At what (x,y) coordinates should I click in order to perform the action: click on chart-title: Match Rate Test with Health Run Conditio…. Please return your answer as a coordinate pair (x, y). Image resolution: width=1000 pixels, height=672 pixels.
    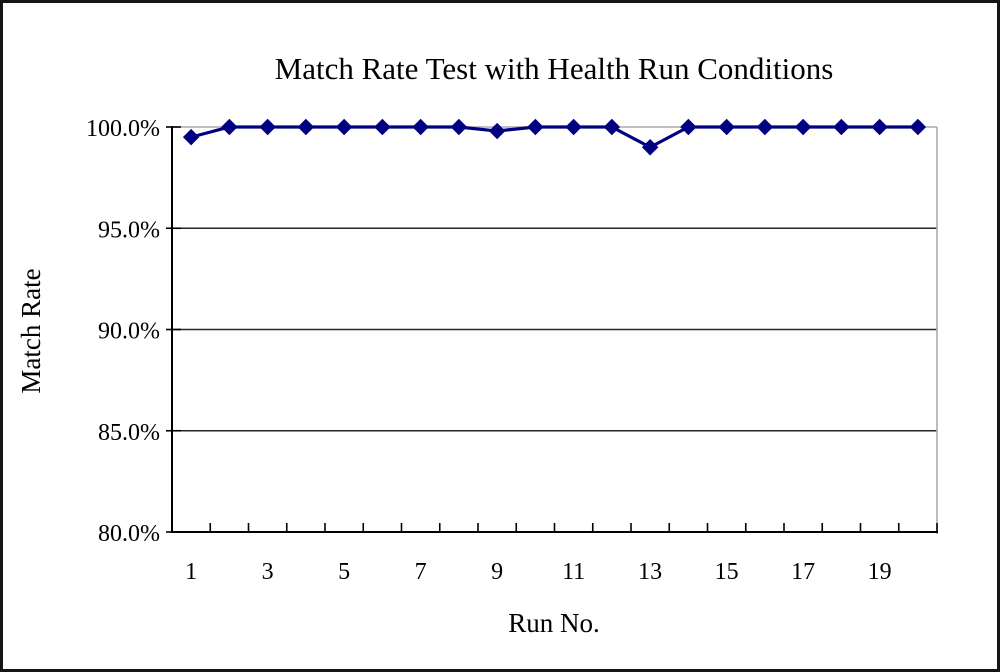
    Looking at the image, I should click on (554, 68).